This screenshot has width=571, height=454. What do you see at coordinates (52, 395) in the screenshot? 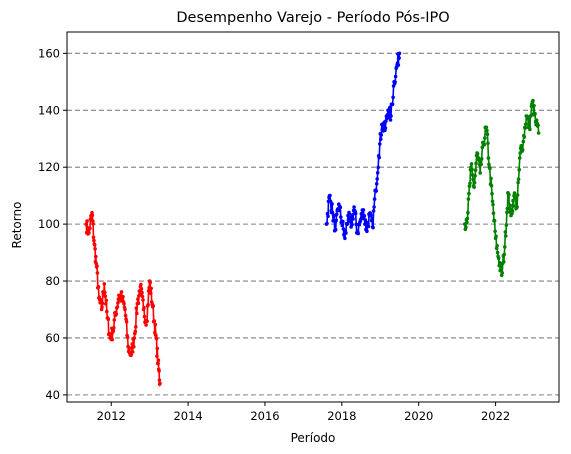
I see `y-tick-label: 40` at bounding box center [52, 395].